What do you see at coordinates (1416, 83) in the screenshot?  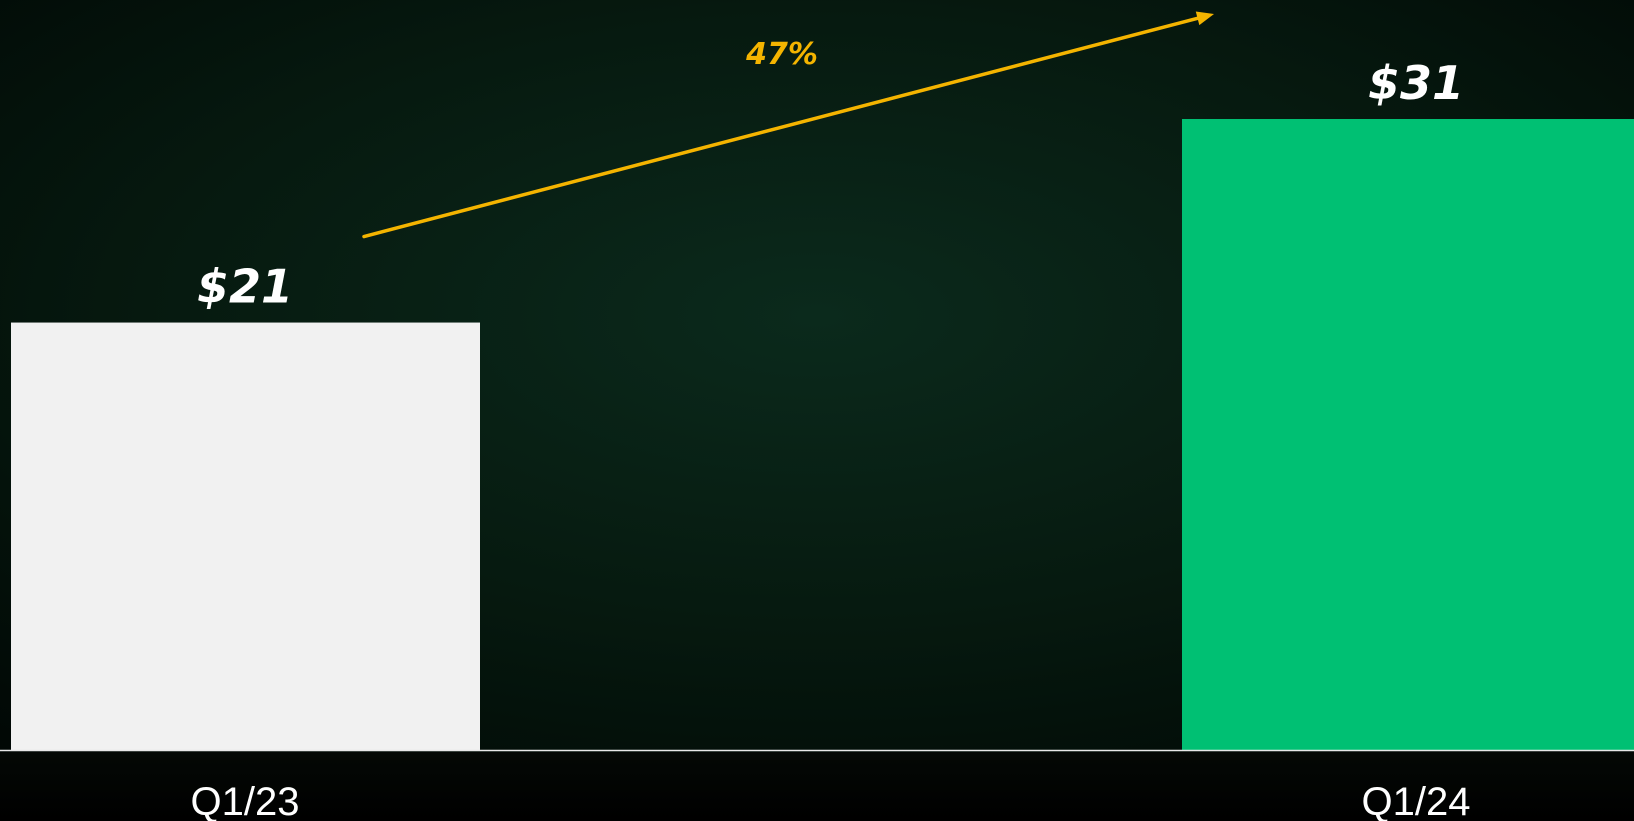 I see `data-label-q1-24: $31` at bounding box center [1416, 83].